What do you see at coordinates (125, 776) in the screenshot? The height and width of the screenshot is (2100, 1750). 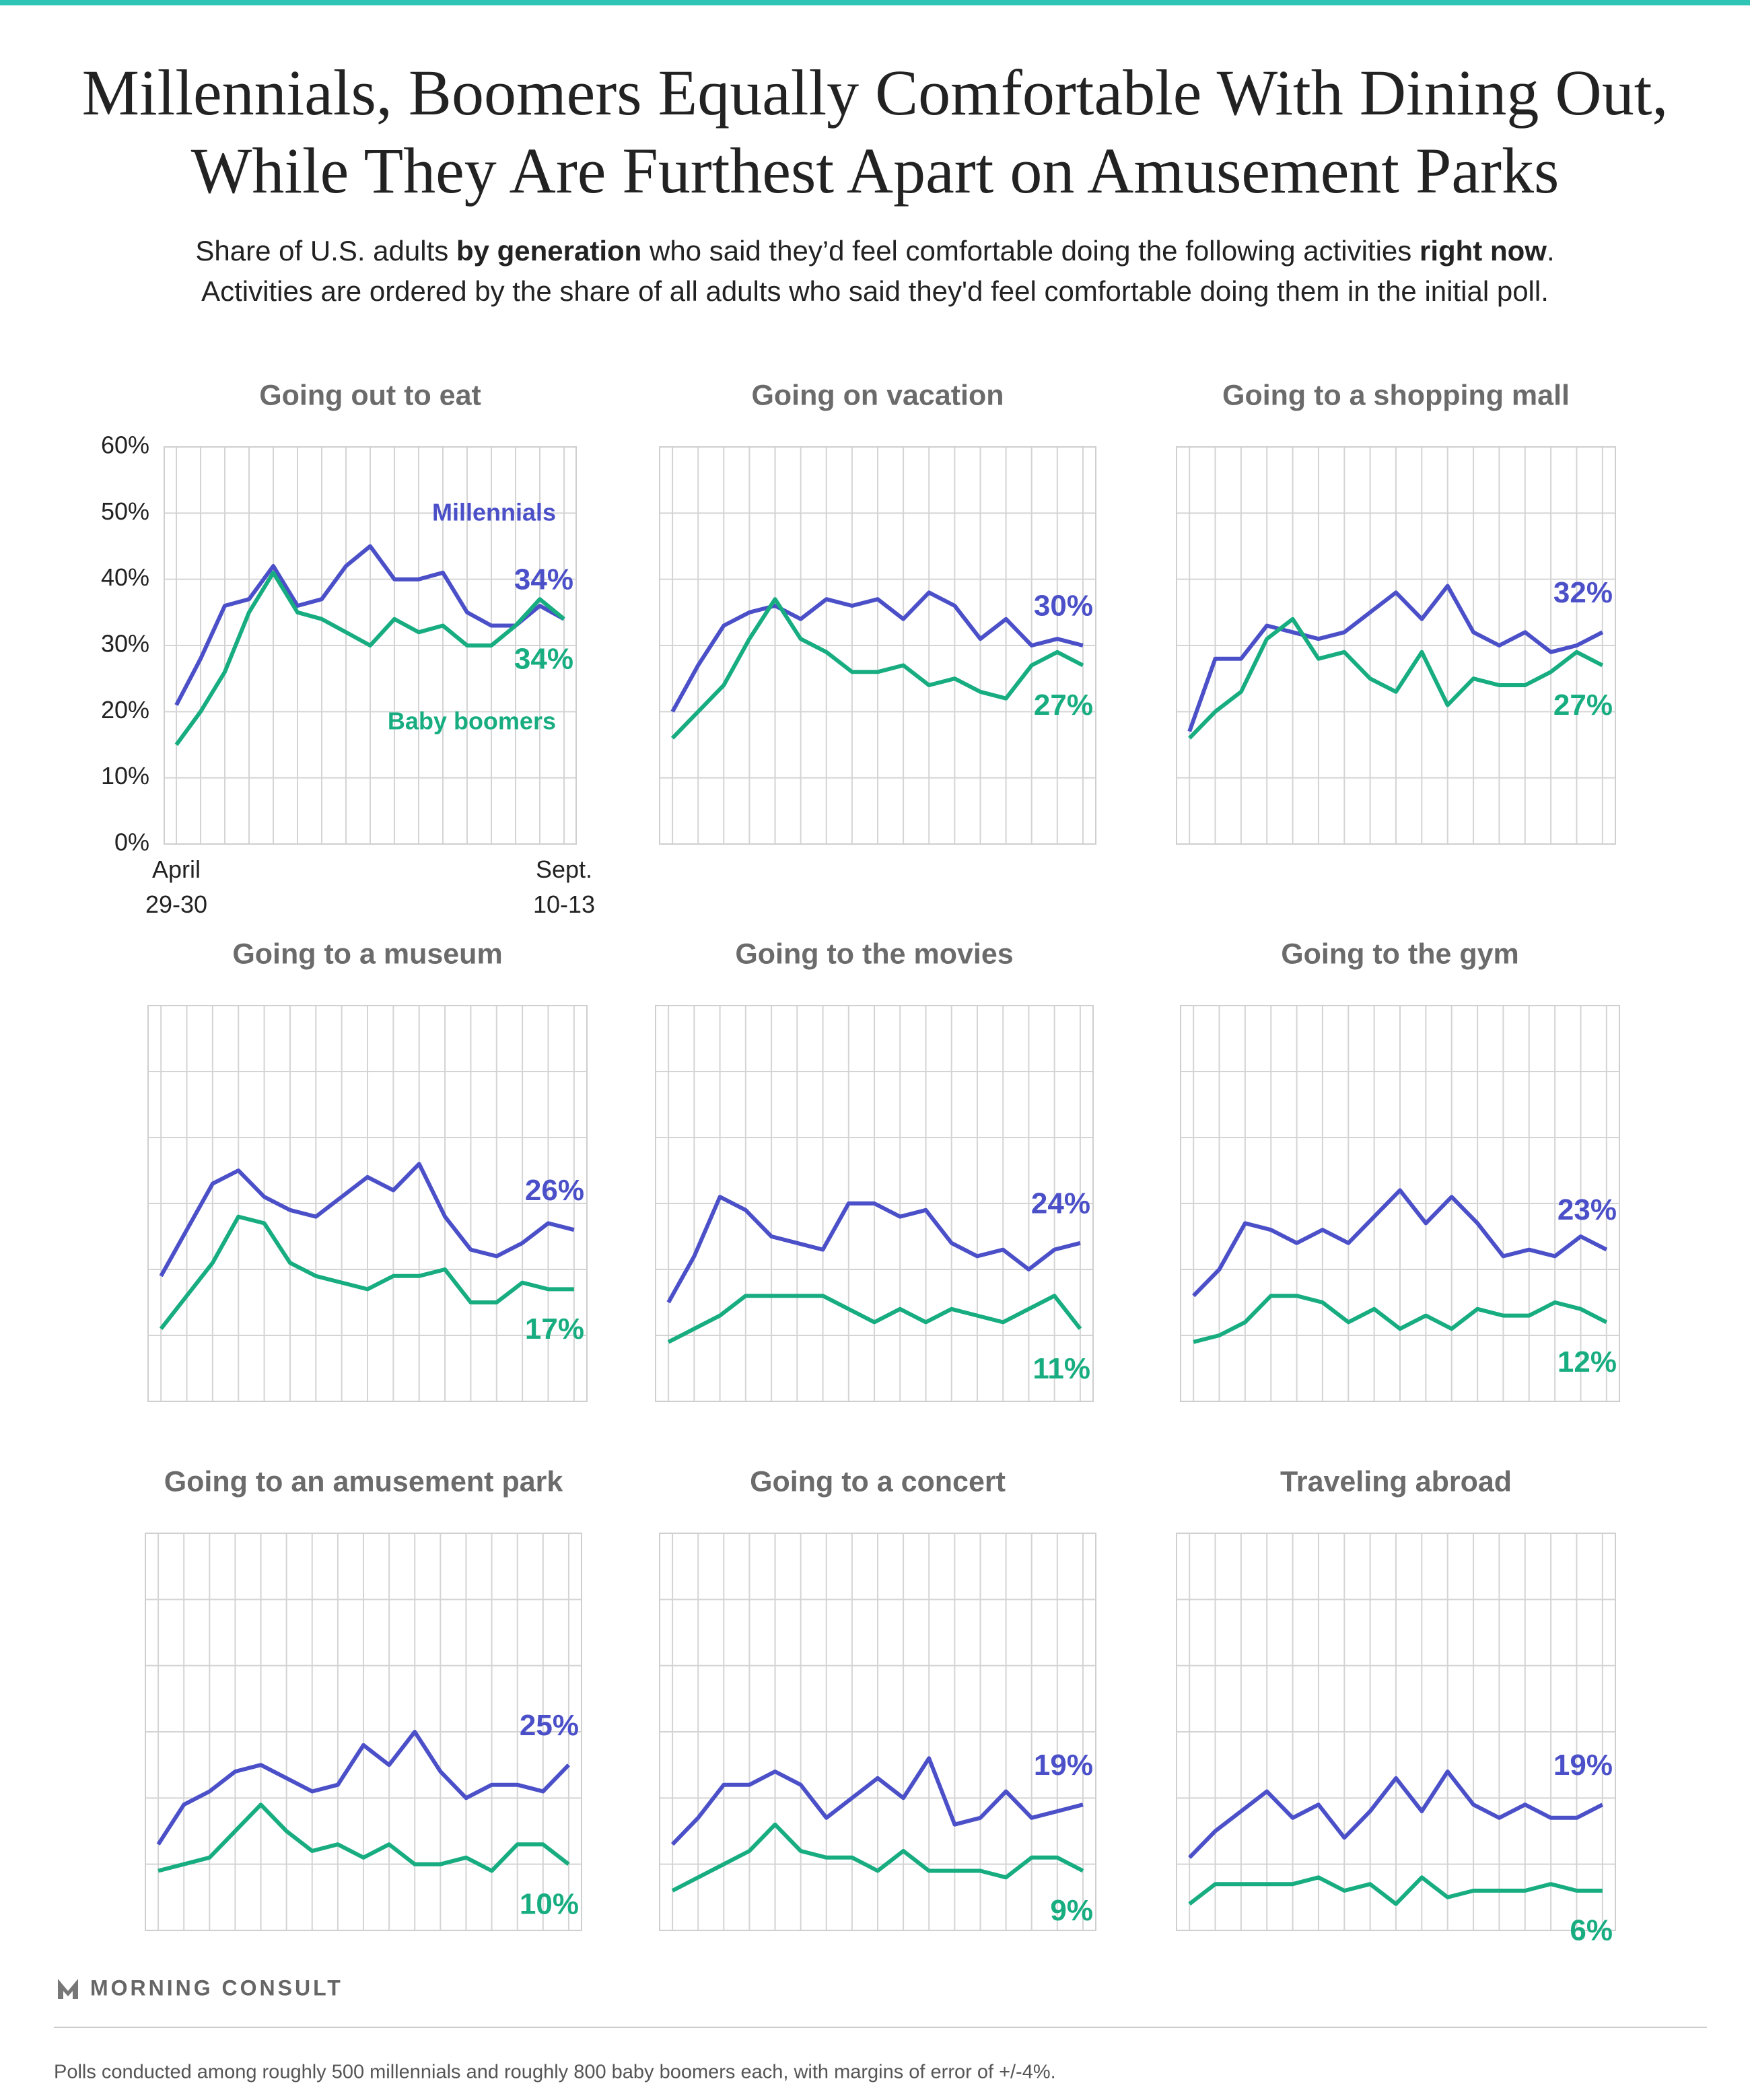 I see `y-tick-label: 10%` at bounding box center [125, 776].